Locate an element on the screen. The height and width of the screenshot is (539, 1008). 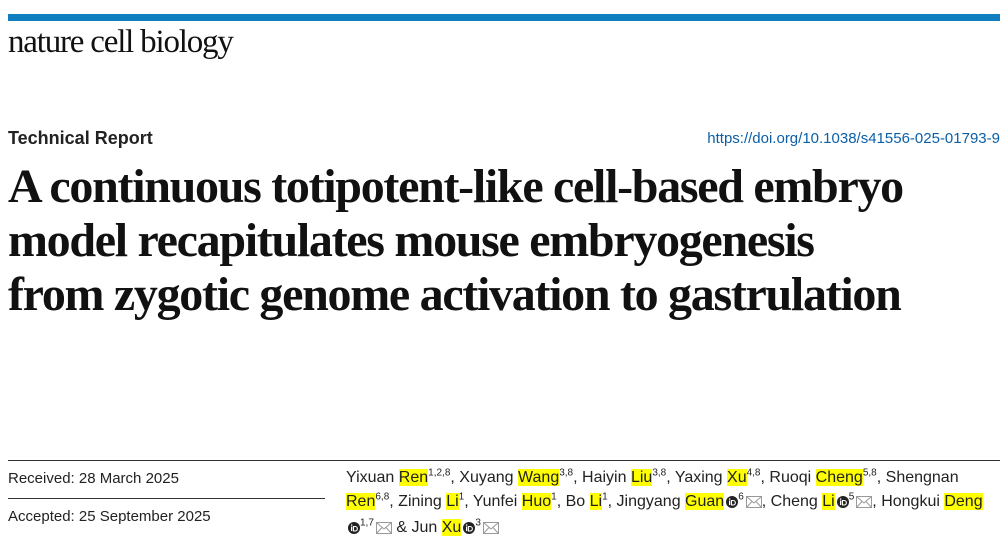
author: Shengnan Ren6,8, is located at coordinates (652, 489).